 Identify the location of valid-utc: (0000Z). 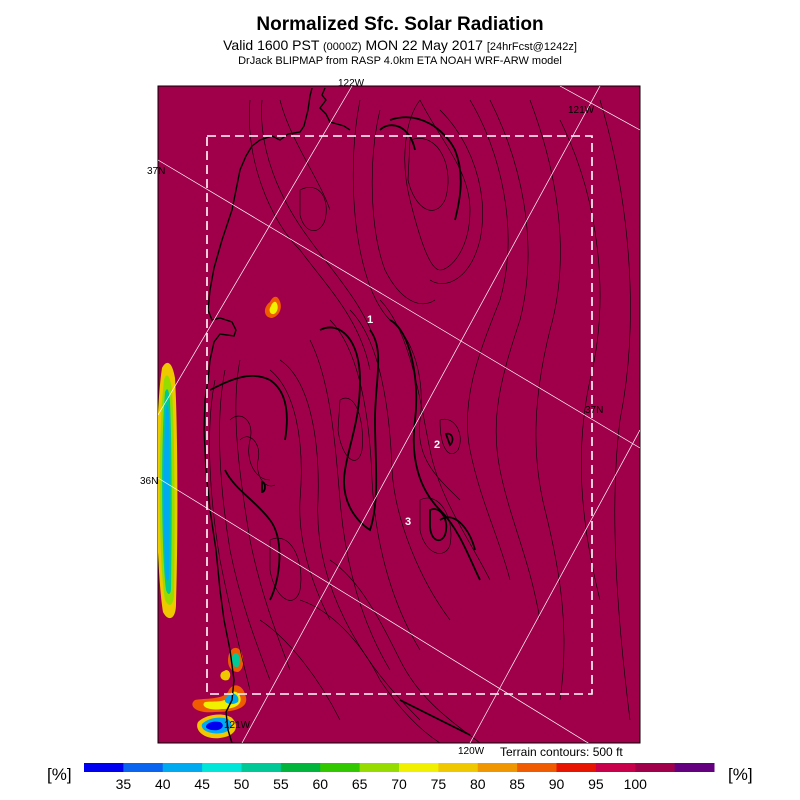
(342, 47).